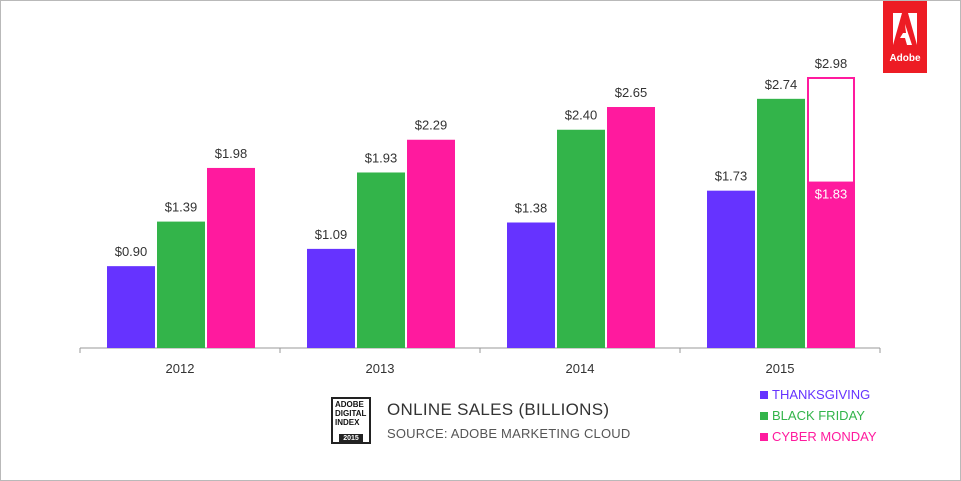  What do you see at coordinates (781, 84) in the screenshot?
I see `data-label-black-friday-2015: $2.74` at bounding box center [781, 84].